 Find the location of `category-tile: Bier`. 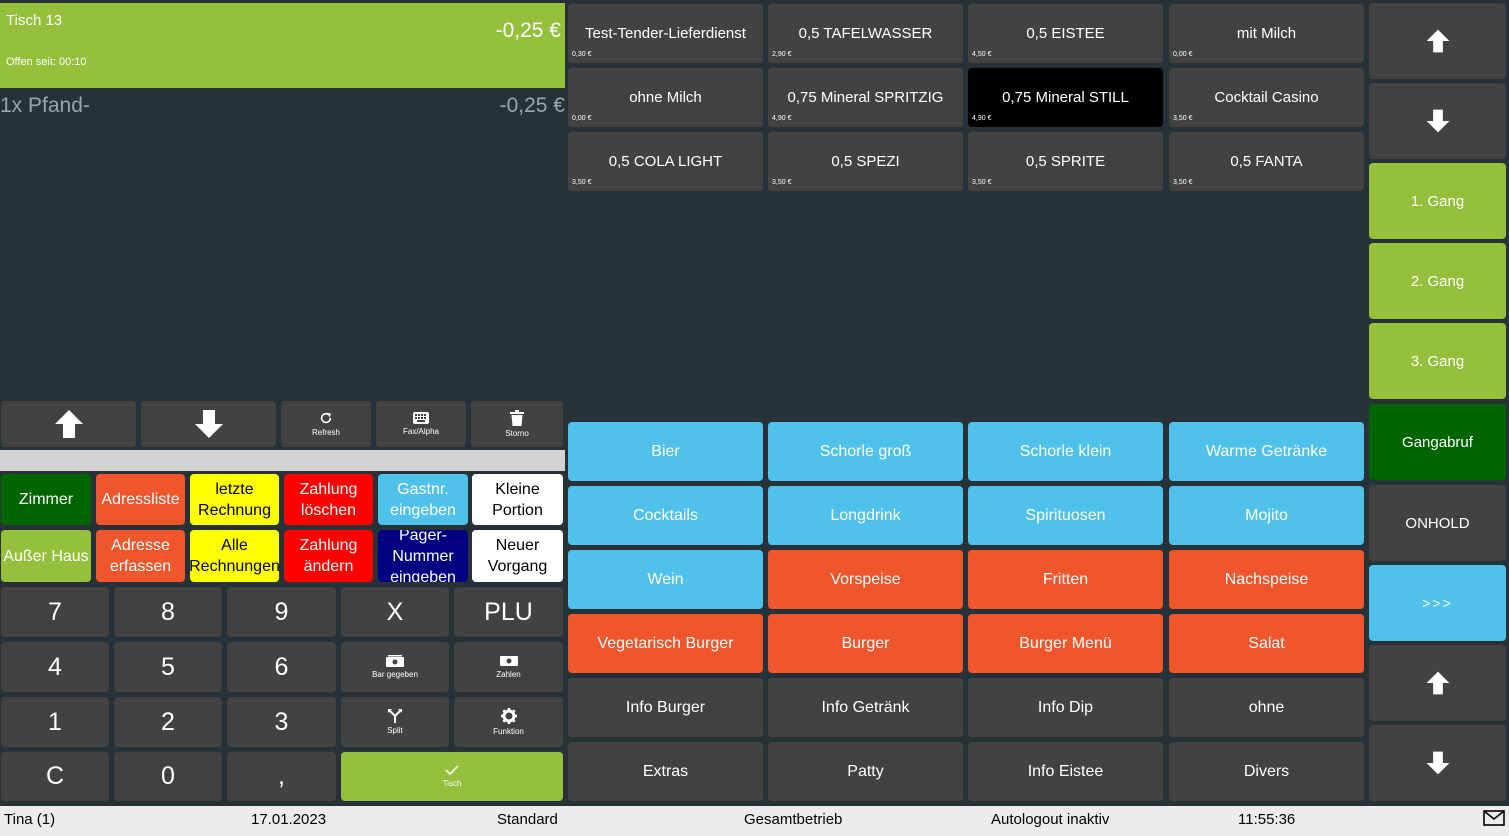

category-tile: Bier is located at coordinates (665, 451).